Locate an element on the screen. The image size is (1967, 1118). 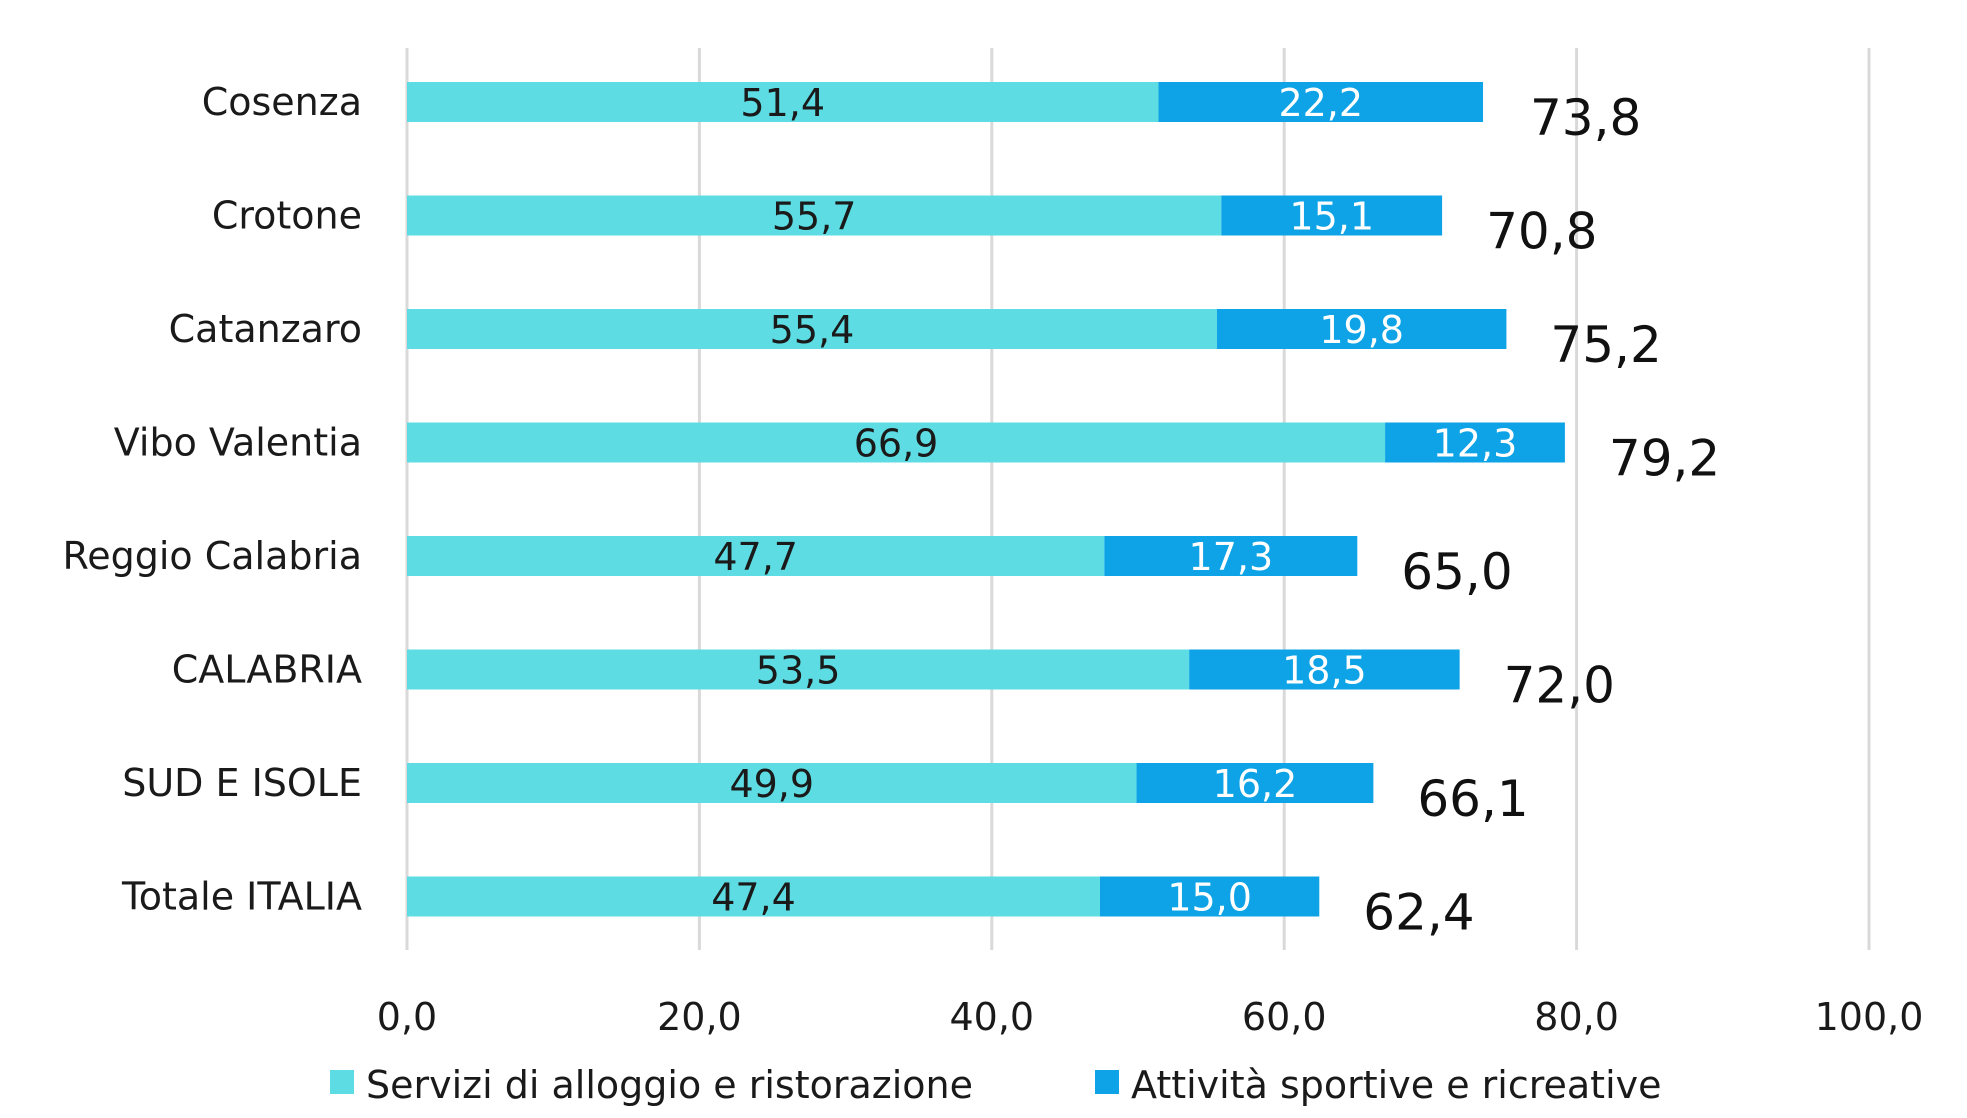
bar-value-label: 19,8 is located at coordinates (1361, 330).